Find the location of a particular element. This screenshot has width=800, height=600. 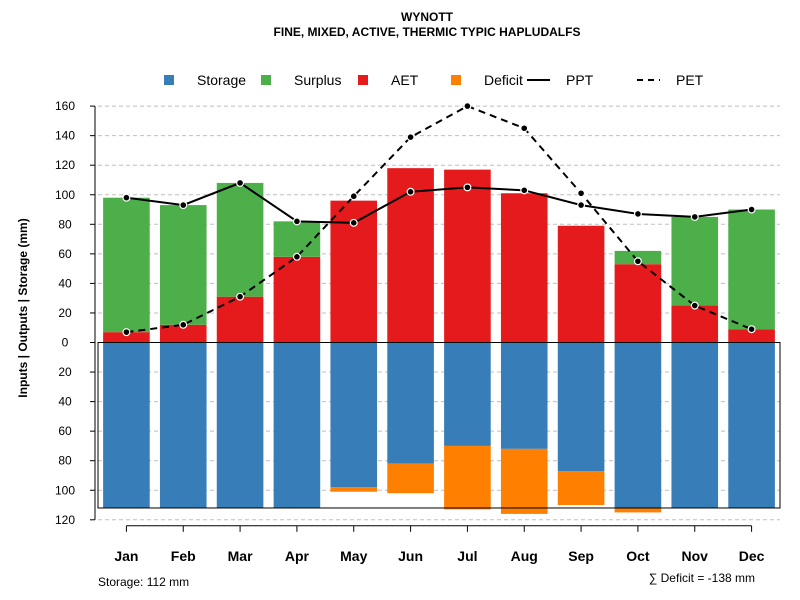

bar-aet-jan is located at coordinates (126, 337).